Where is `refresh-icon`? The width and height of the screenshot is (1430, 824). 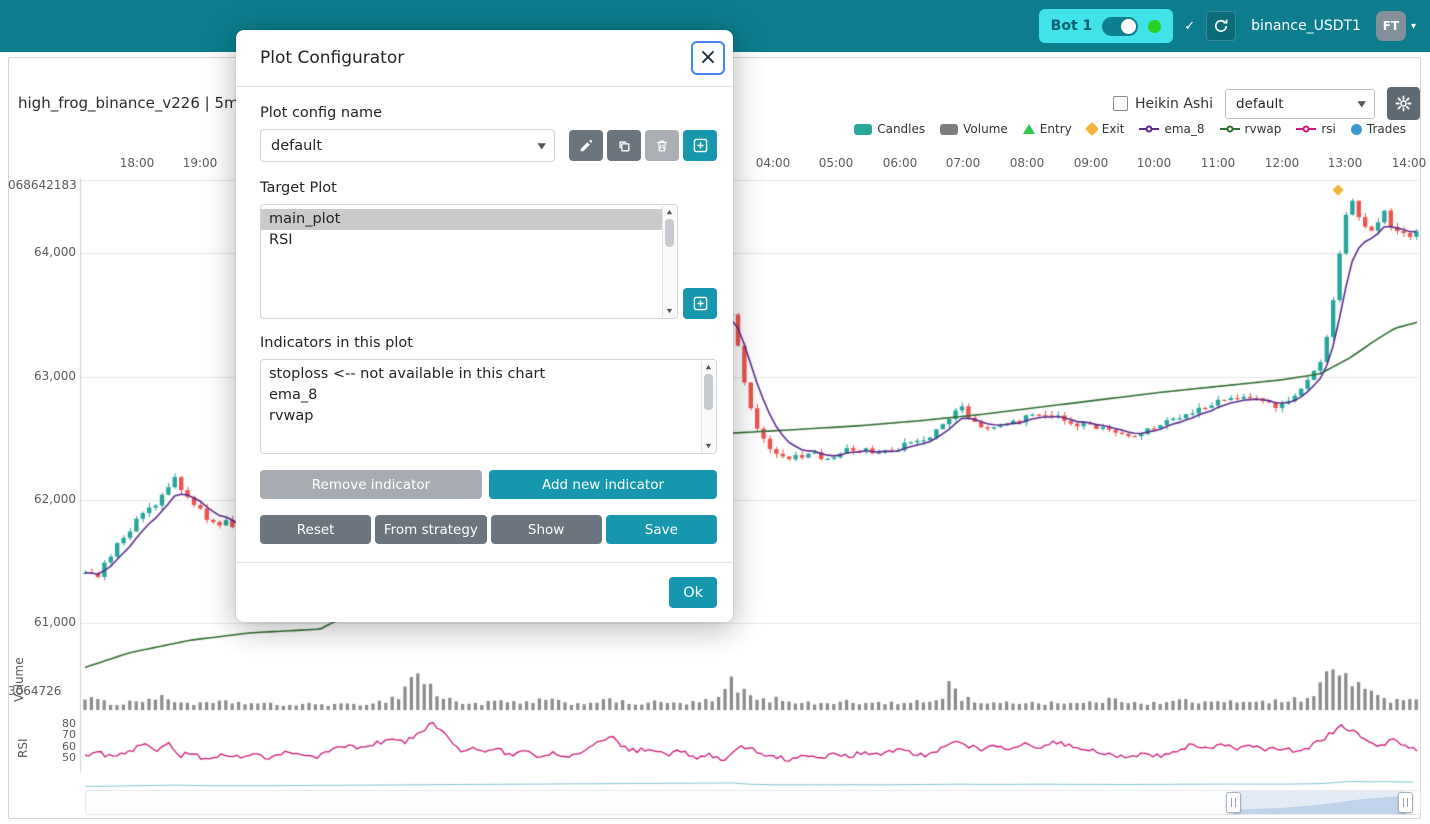 refresh-icon is located at coordinates (1221, 25).